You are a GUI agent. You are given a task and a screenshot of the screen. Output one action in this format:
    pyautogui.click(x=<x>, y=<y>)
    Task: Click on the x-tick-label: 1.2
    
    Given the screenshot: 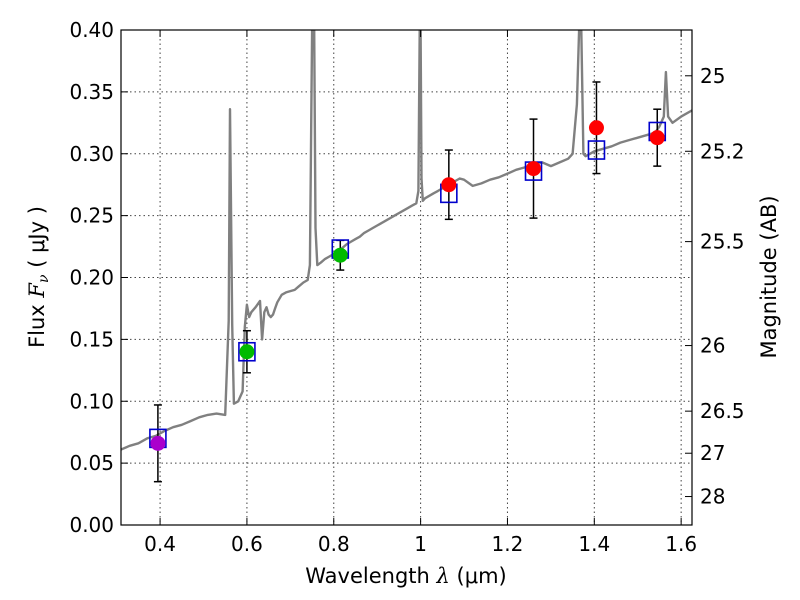 What is the action you would take?
    pyautogui.click(x=508, y=544)
    